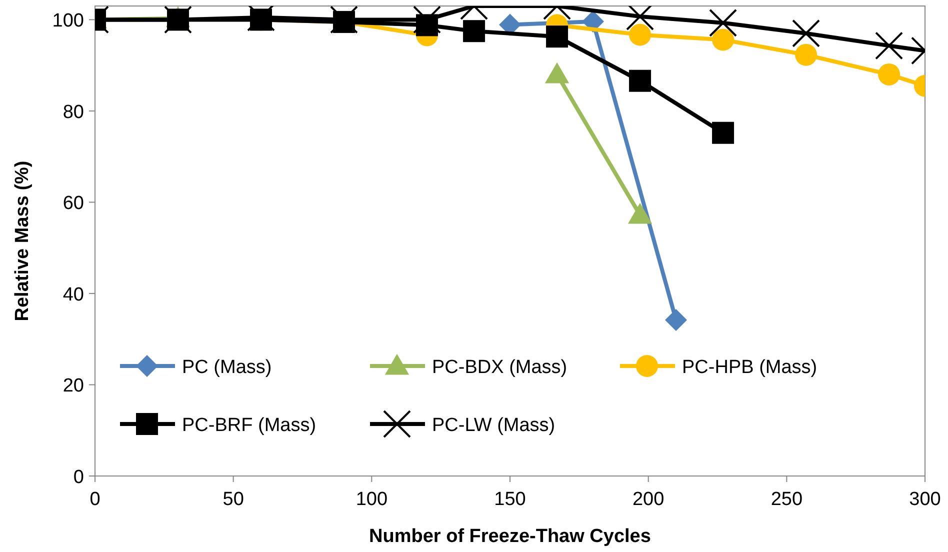 This screenshot has height=552, width=948. I want to click on y-tick-label: 80, so click(73, 112).